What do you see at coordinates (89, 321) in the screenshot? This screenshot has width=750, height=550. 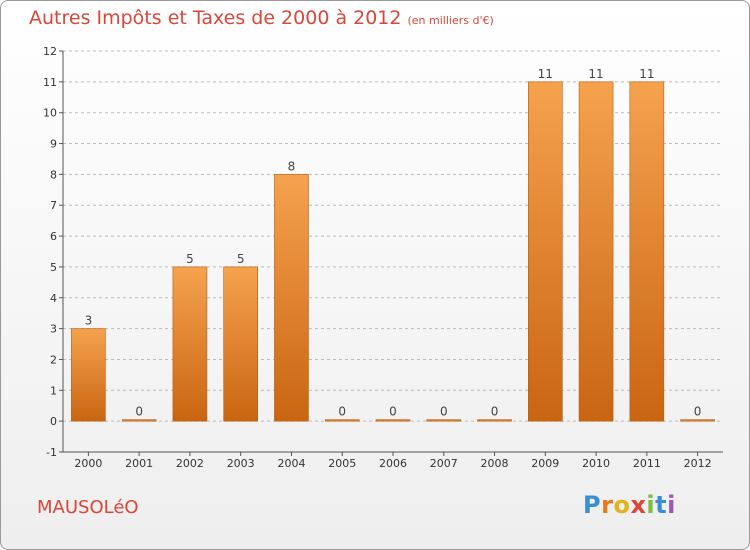 I see `value-label-2000: 3` at bounding box center [89, 321].